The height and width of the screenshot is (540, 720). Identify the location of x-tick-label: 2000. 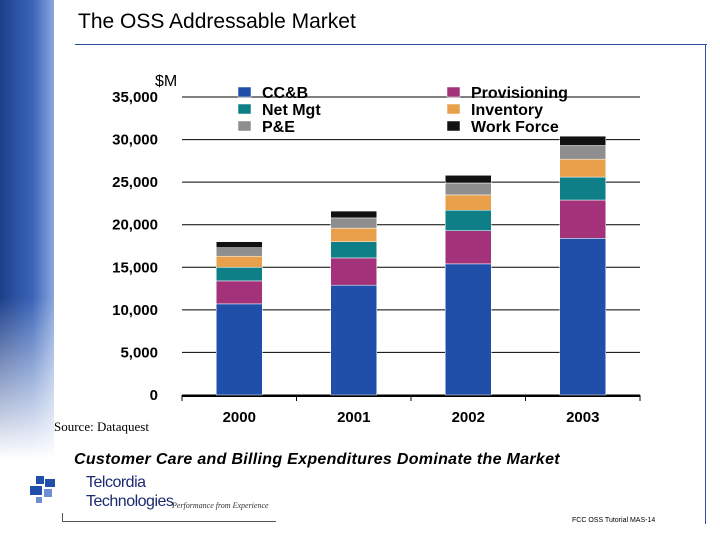
(239, 417).